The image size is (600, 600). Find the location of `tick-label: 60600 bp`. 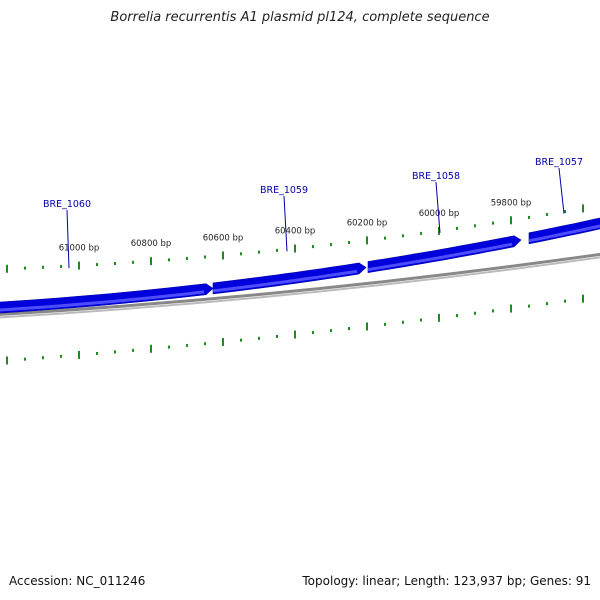

tick-label: 60600 bp is located at coordinates (223, 238).